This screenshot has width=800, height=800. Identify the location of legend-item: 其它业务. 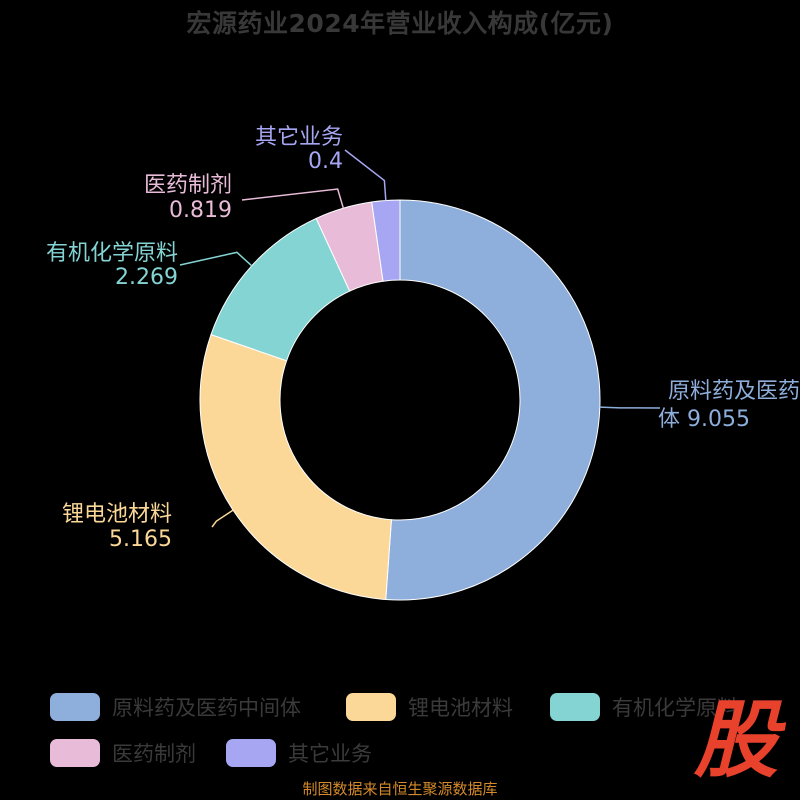
(299, 753).